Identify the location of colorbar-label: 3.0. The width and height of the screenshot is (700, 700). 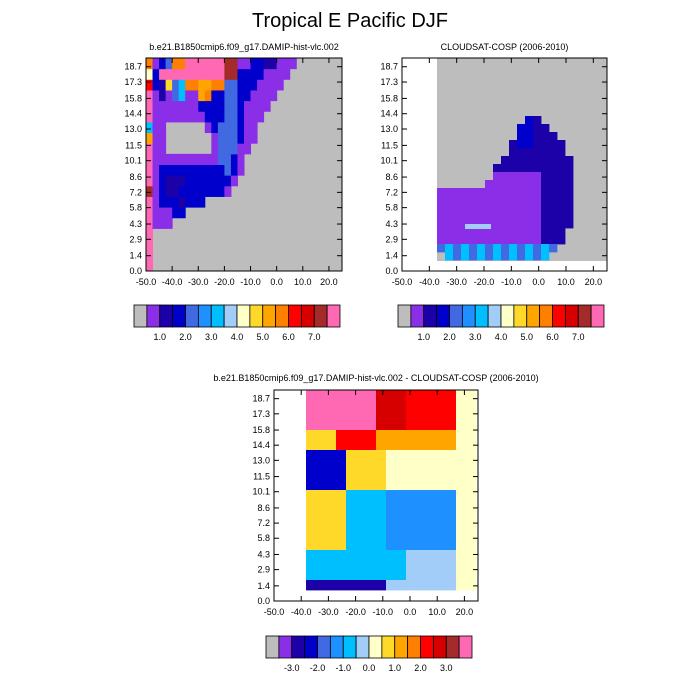
(475, 337).